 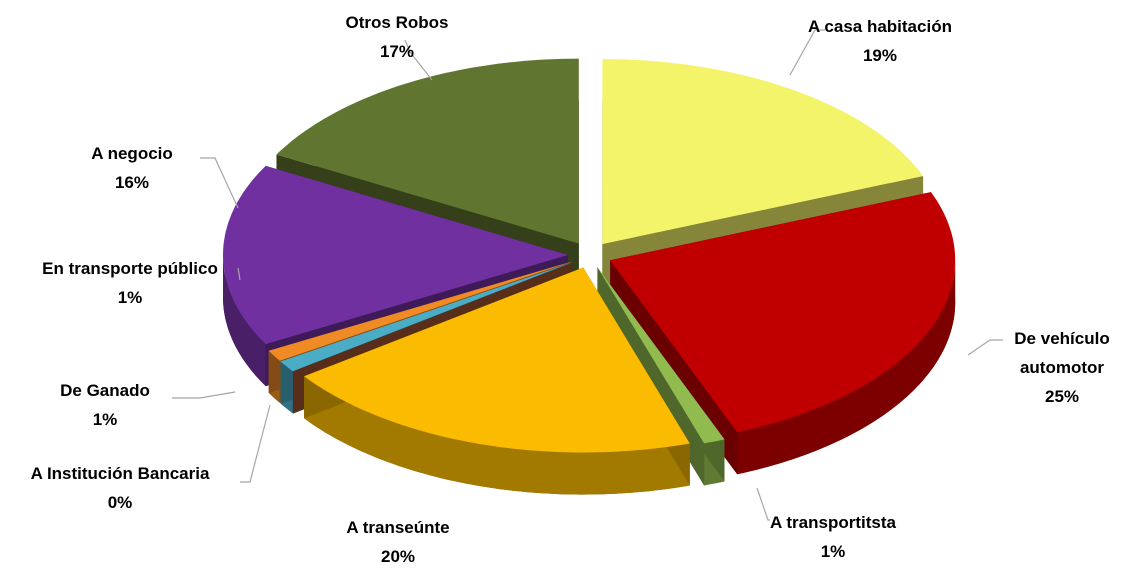 I want to click on data-label: De Ganado 1%, so click(x=105, y=405).